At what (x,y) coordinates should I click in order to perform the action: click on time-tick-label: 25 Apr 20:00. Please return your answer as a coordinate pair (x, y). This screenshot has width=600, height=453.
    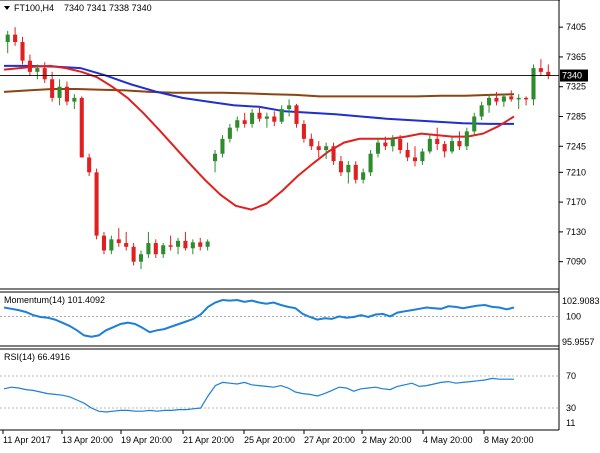
    Looking at the image, I should click on (269, 440).